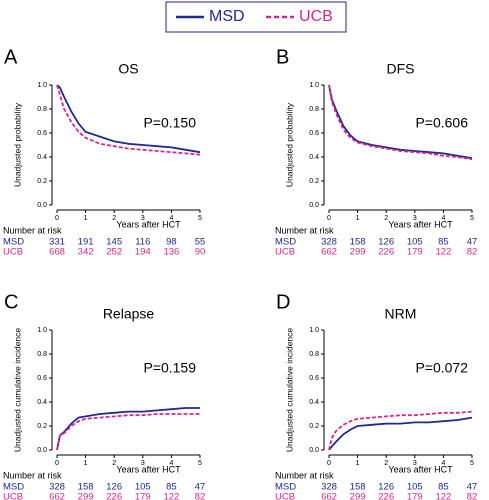 The width and height of the screenshot is (489, 500). Describe the element at coordinates (200, 242) in the screenshot. I see `risk-count: 55` at that location.